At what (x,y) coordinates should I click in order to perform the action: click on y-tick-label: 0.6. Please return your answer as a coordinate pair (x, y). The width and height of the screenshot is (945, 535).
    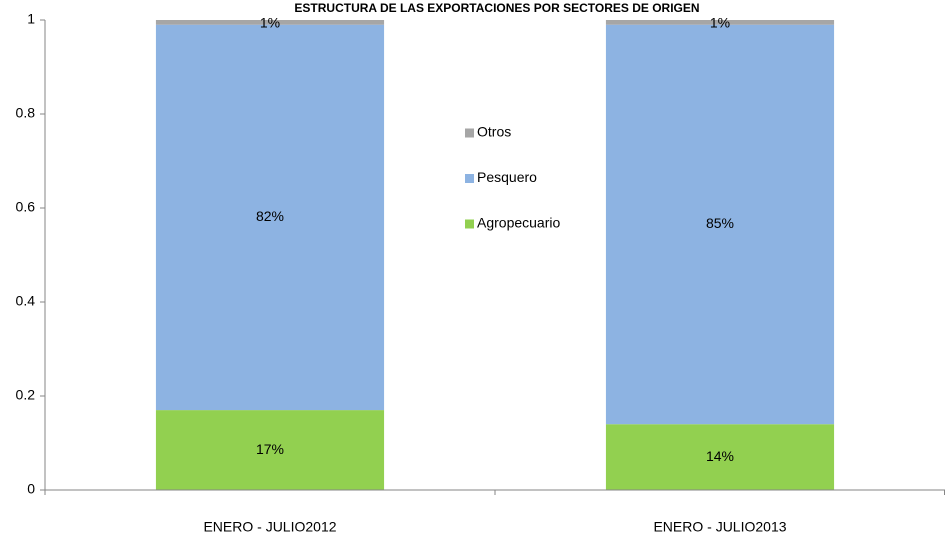
    Looking at the image, I should click on (26, 207).